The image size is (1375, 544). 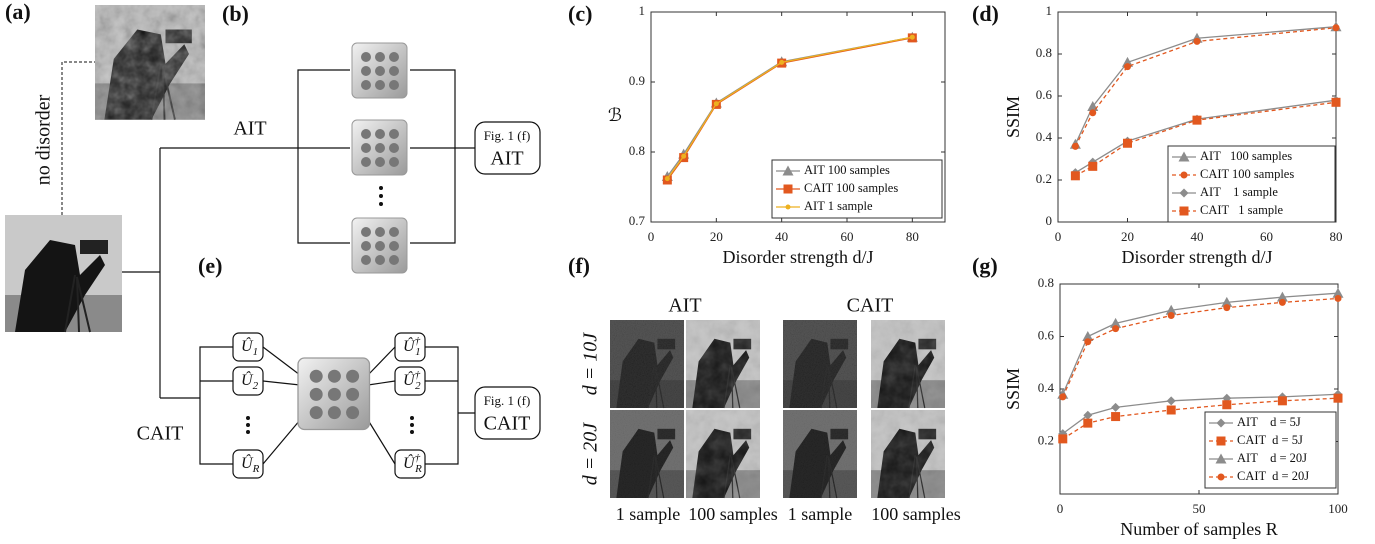 What do you see at coordinates (160, 434) in the screenshot?
I see `branch-label: CAIT` at bounding box center [160, 434].